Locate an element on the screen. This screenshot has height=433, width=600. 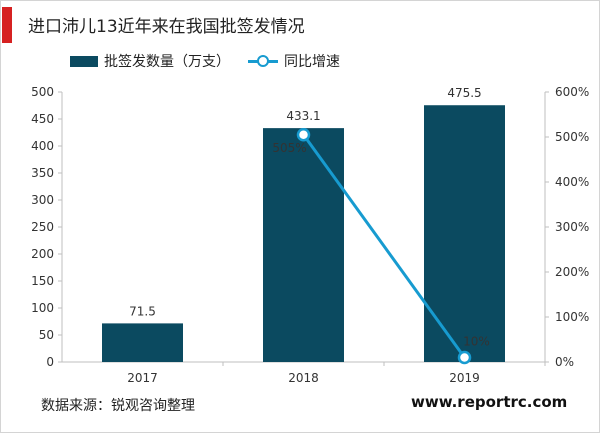
right-axis-tick-label: 0% is located at coordinates (564, 362).